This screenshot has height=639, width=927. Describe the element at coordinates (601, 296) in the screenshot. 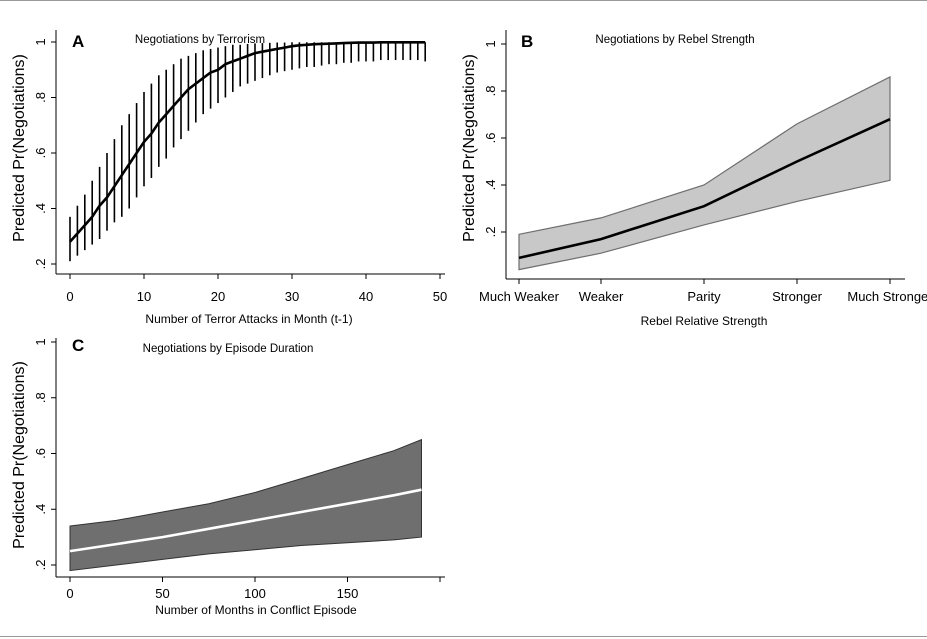

I see `panel-b-x-tick-label: Weaker` at that location.